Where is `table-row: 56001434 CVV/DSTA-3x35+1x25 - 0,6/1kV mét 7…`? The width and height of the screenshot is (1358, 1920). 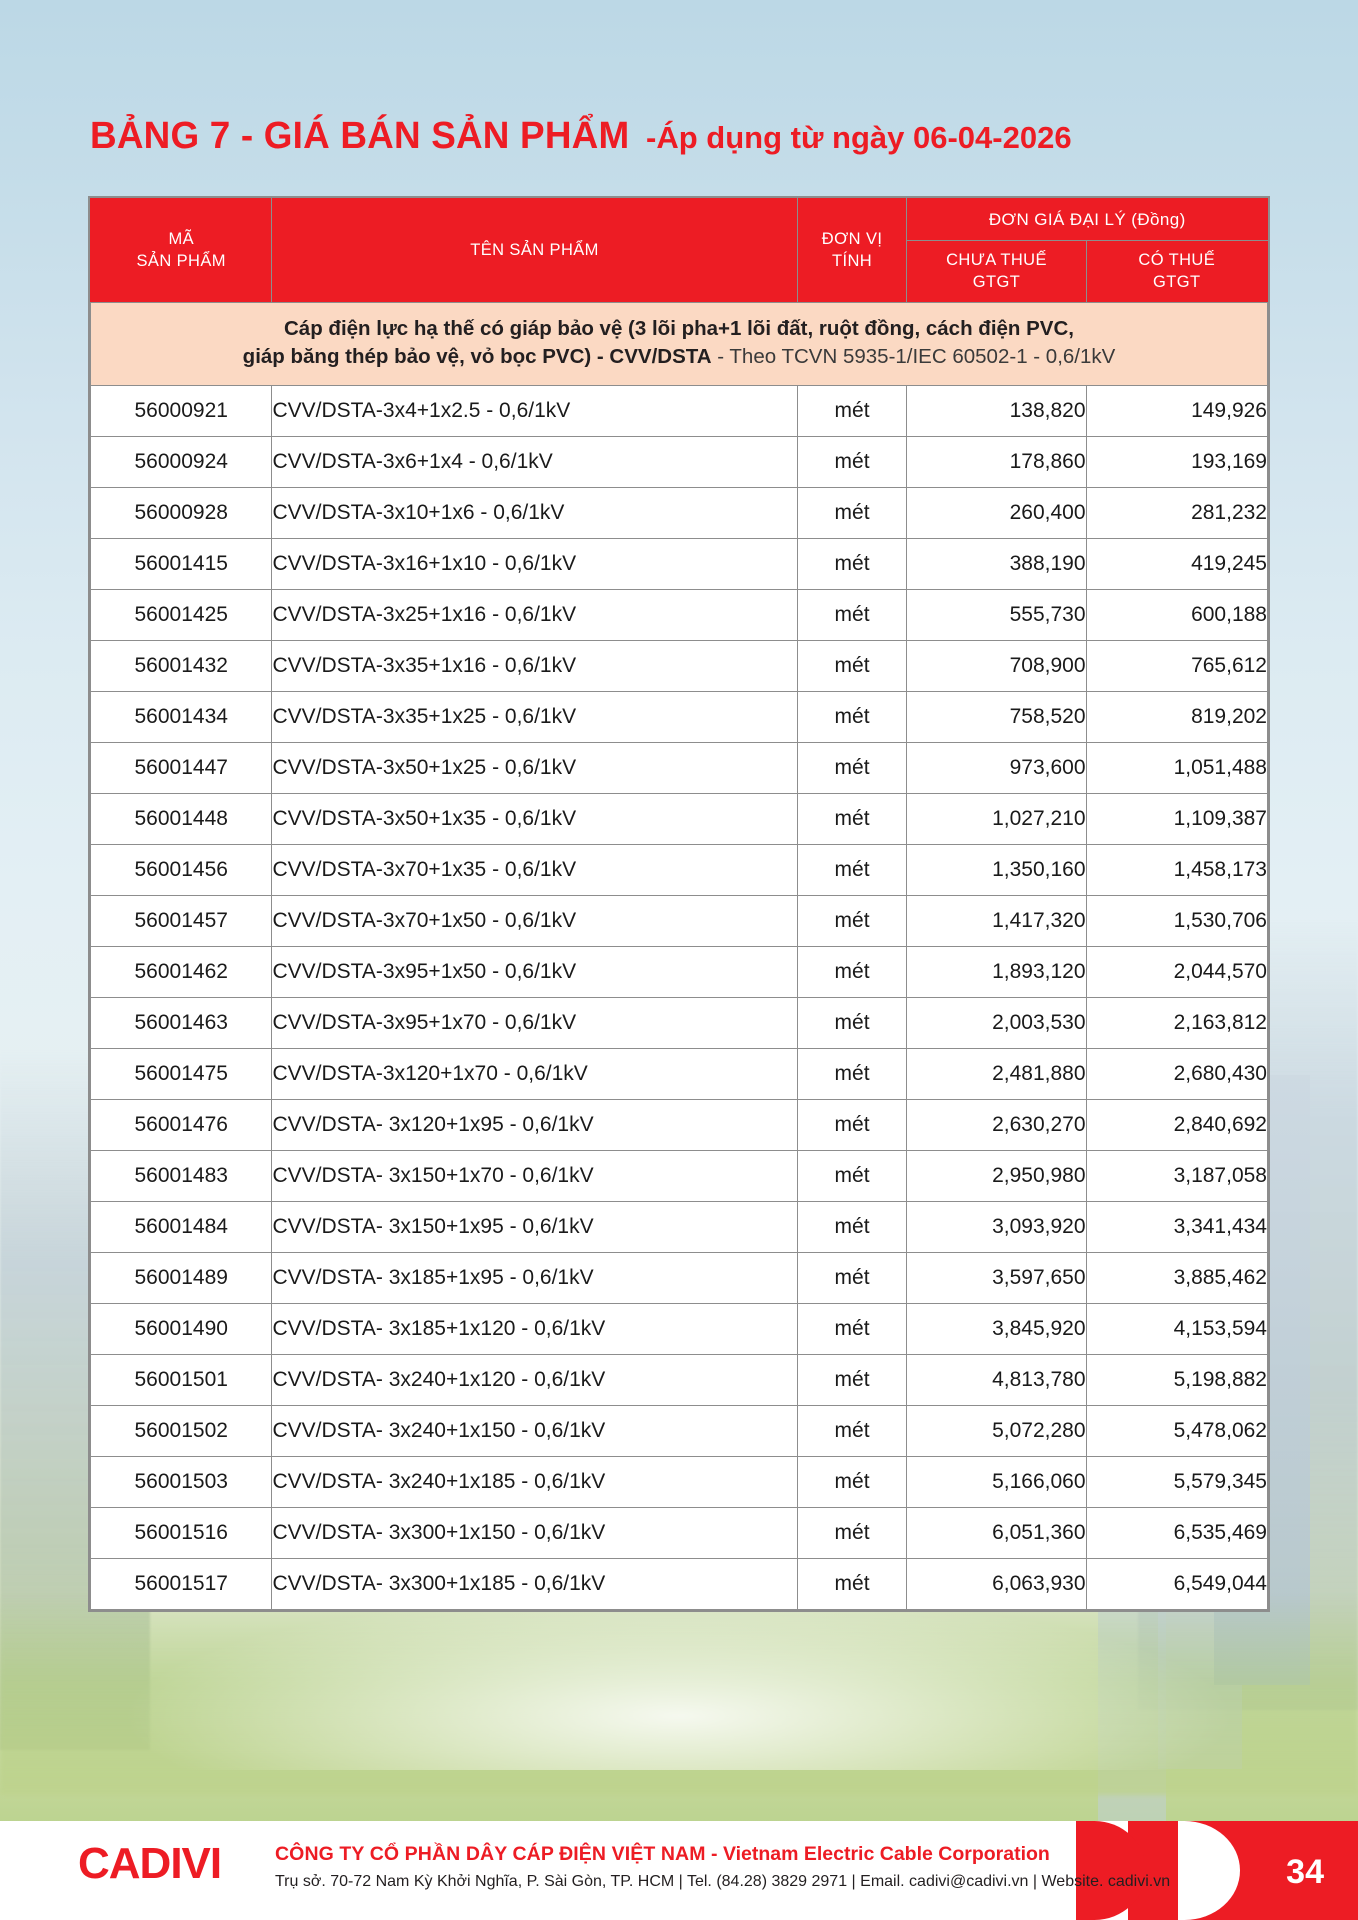 table-row: 56001434 CVV/DSTA-3x35+1x25 - 0,6/1kV mét 7… is located at coordinates (679, 716).